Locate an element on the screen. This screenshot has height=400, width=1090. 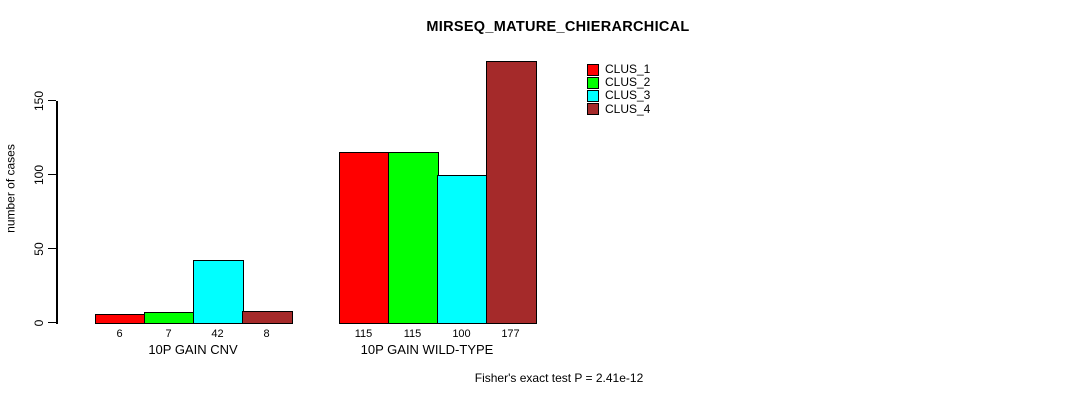
legend-item-clus_3: CLUS_3 is located at coordinates (618, 95).